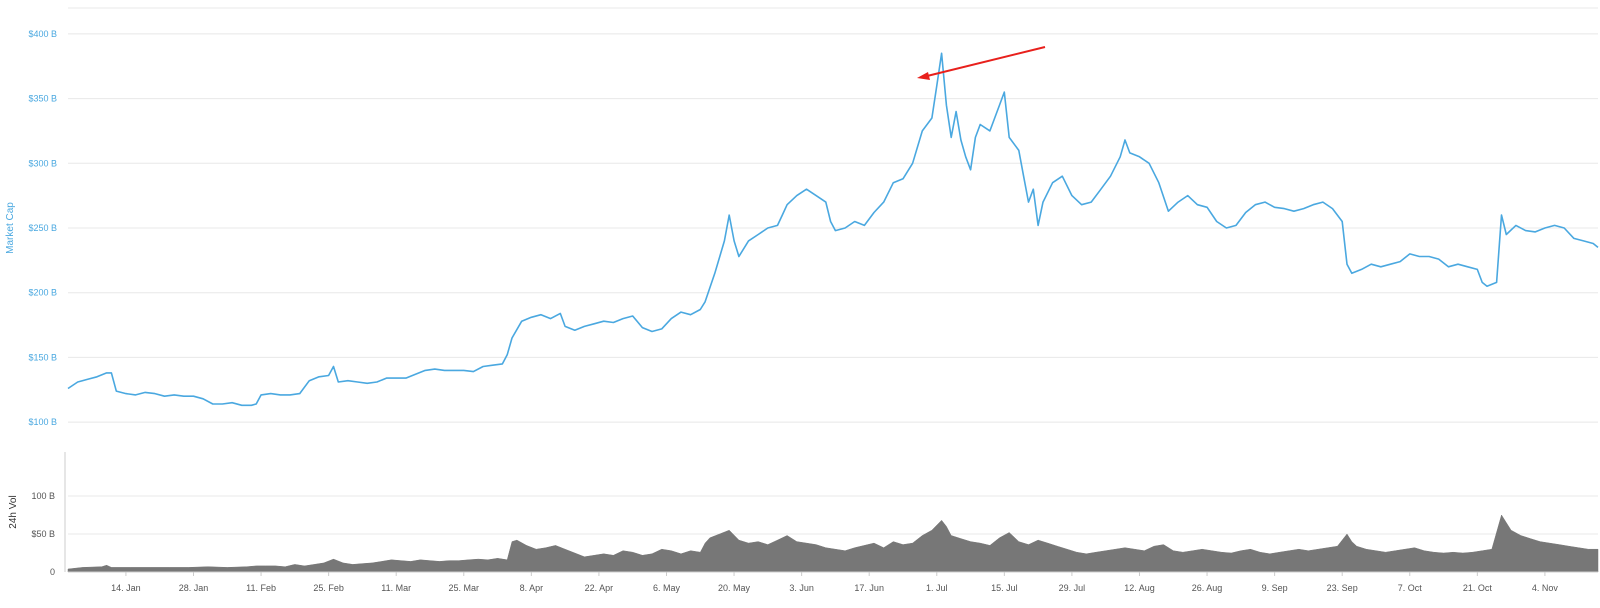 Image resolution: width=1600 pixels, height=608 pixels. I want to click on peak-arrow-line, so click(984, 62).